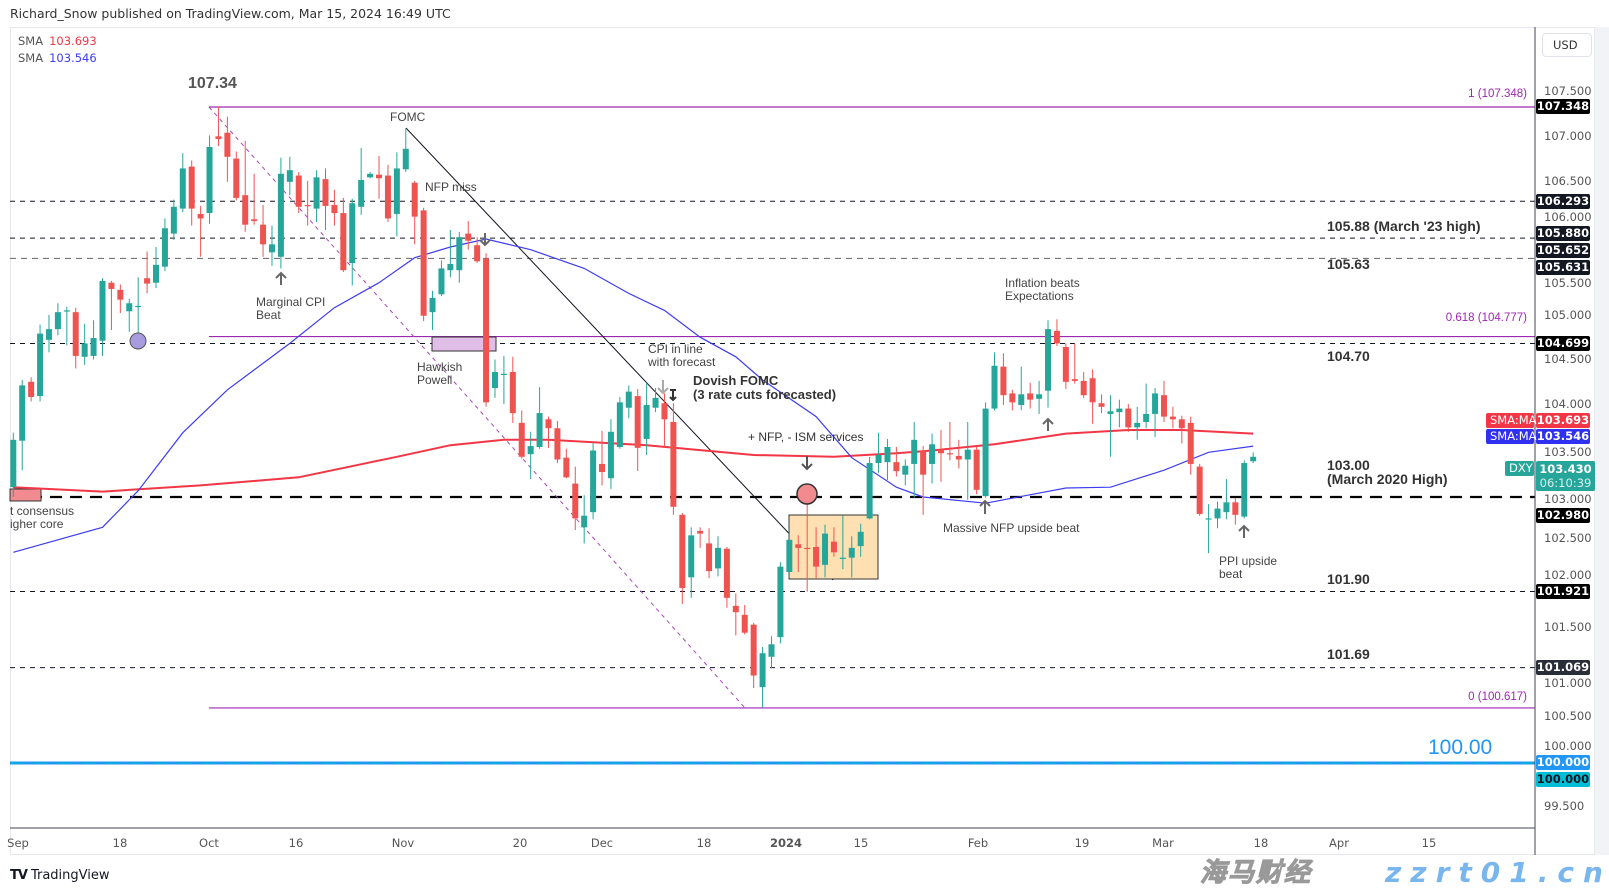 The height and width of the screenshot is (891, 1609). What do you see at coordinates (57, 41) in the screenshot?
I see `legend-sma-long: SMA 103.693` at bounding box center [57, 41].